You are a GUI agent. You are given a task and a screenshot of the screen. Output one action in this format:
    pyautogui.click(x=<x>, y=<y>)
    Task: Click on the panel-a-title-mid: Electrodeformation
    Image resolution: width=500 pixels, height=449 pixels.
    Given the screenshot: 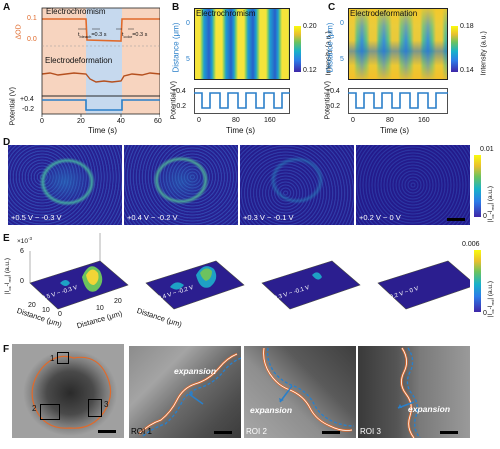 What is the action you would take?
    pyautogui.click(x=79, y=60)
    